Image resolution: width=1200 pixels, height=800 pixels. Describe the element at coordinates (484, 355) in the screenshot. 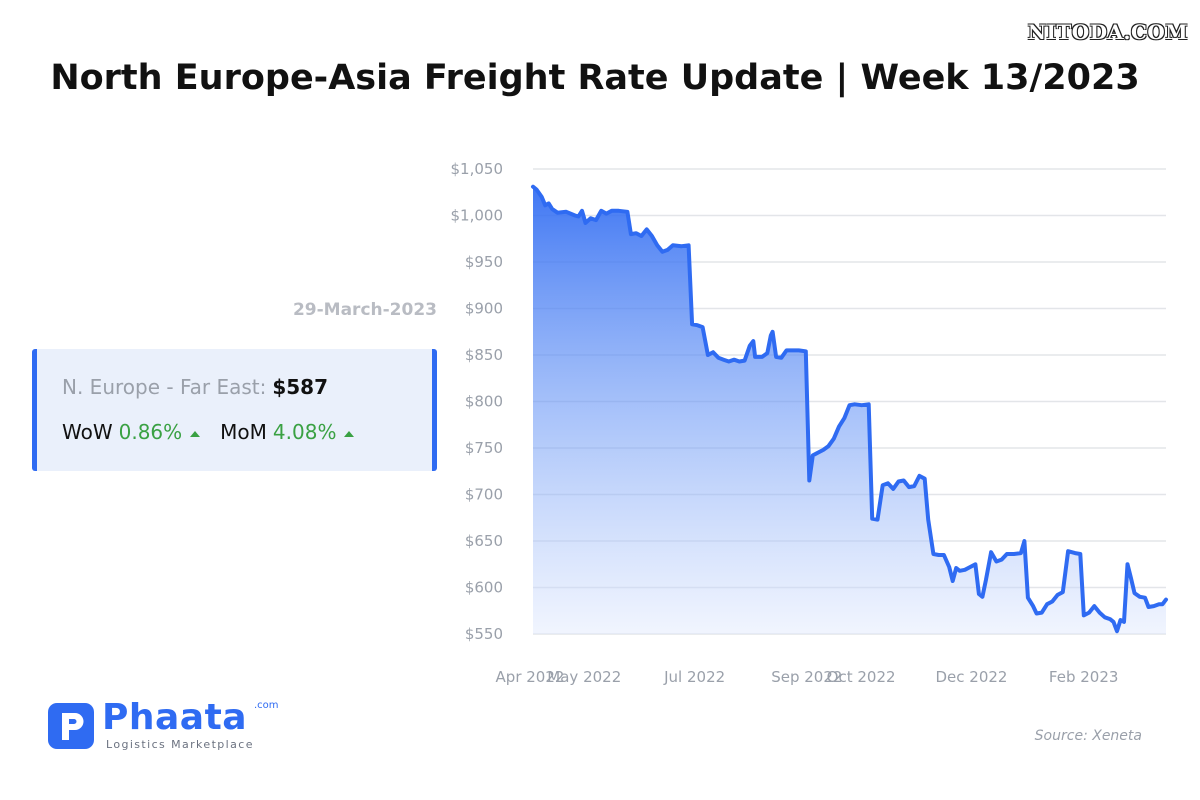

I see `y-tick-label: $850` at that location.